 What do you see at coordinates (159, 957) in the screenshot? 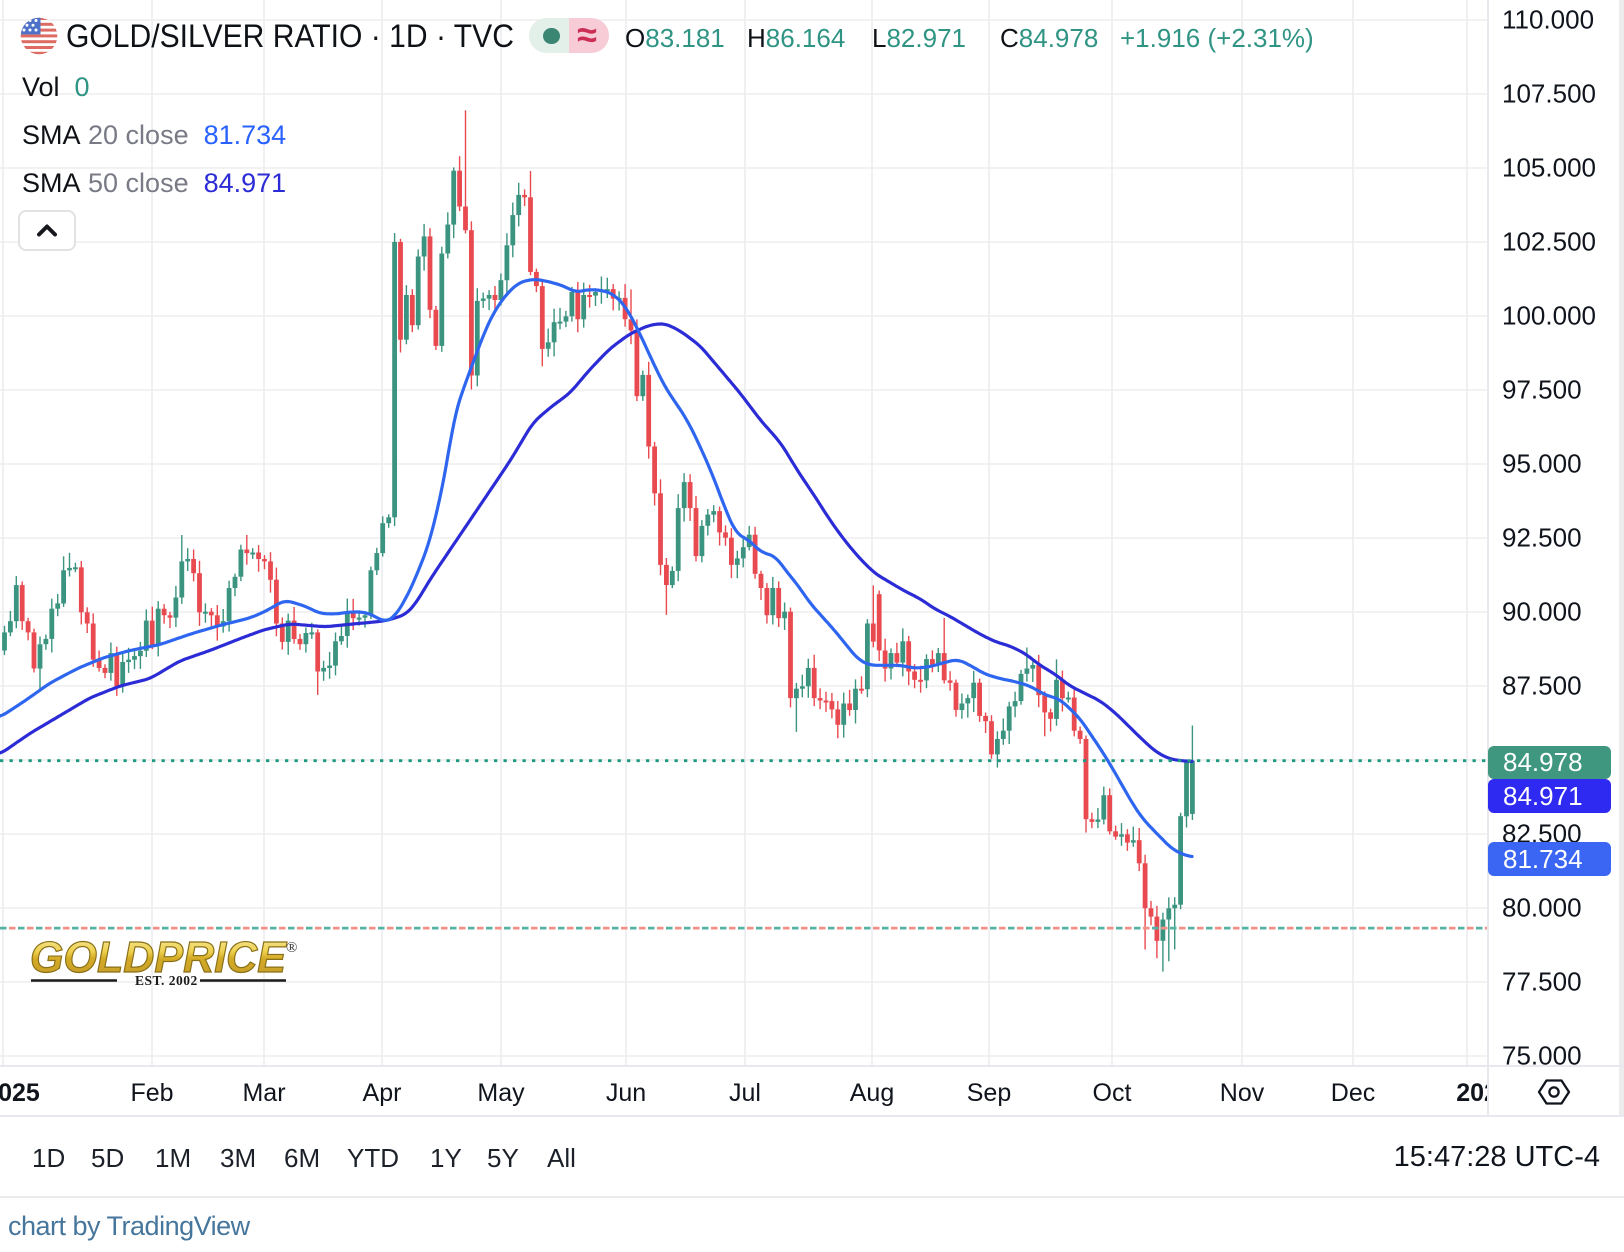
I see `svg-text: GOLDPRICE` at bounding box center [159, 957].